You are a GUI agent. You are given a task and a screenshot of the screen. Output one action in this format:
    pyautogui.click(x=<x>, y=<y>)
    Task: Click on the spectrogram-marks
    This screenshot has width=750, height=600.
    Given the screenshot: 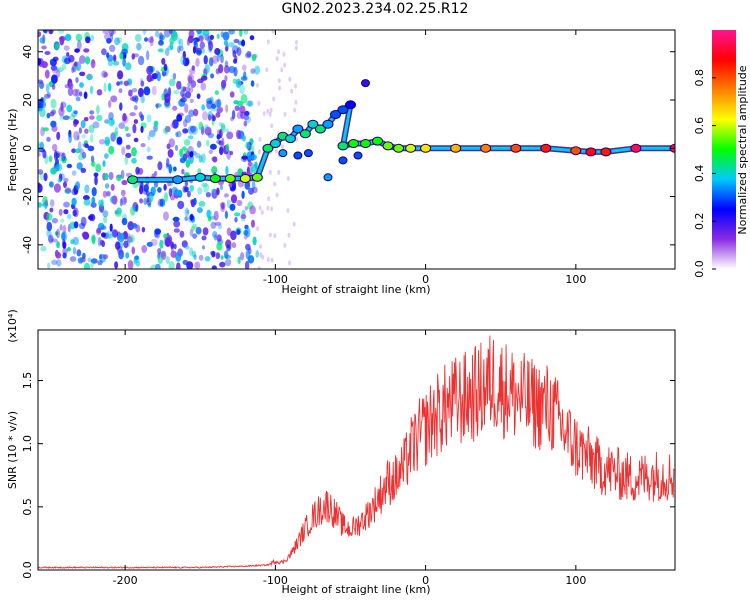 What is the action you would take?
    pyautogui.click(x=401, y=132)
    